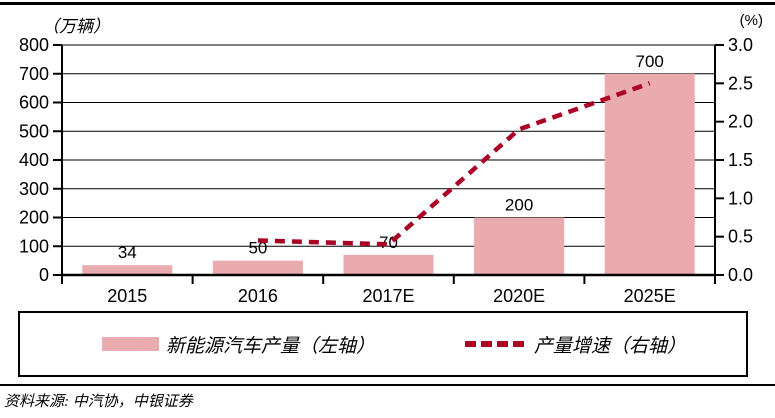 This screenshot has width=775, height=418. I want to click on category-label: 2015, so click(127, 296).